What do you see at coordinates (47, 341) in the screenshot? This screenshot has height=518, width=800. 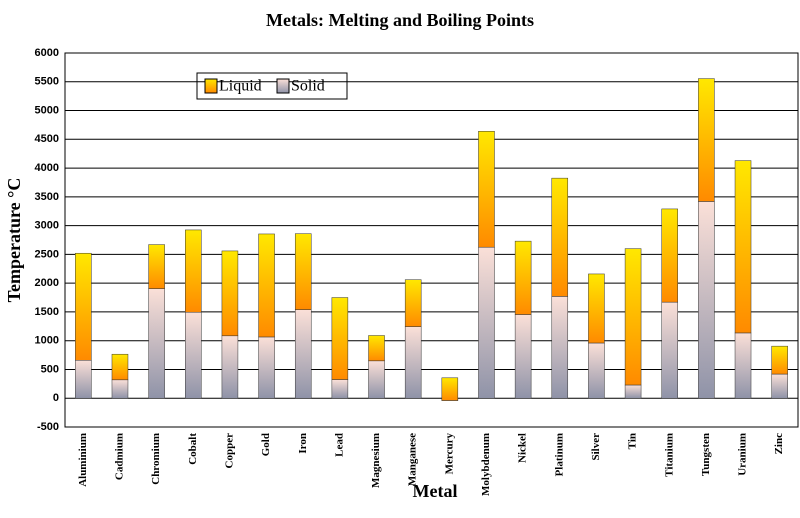 I see `y-tick-label: 1000` at bounding box center [47, 341].